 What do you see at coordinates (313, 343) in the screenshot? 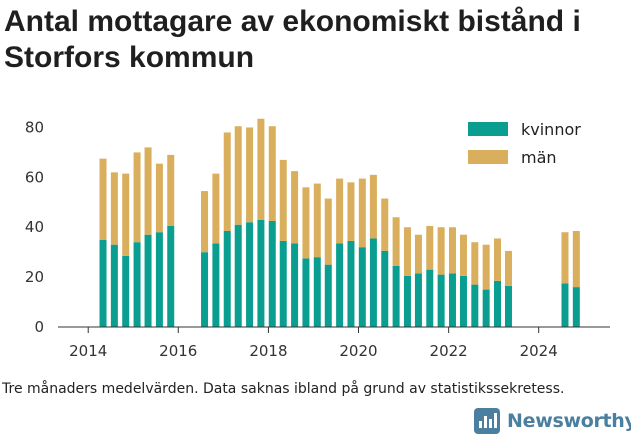
I see `x-axis: 2014 2016 2018 2020 2022 2024` at bounding box center [313, 343].